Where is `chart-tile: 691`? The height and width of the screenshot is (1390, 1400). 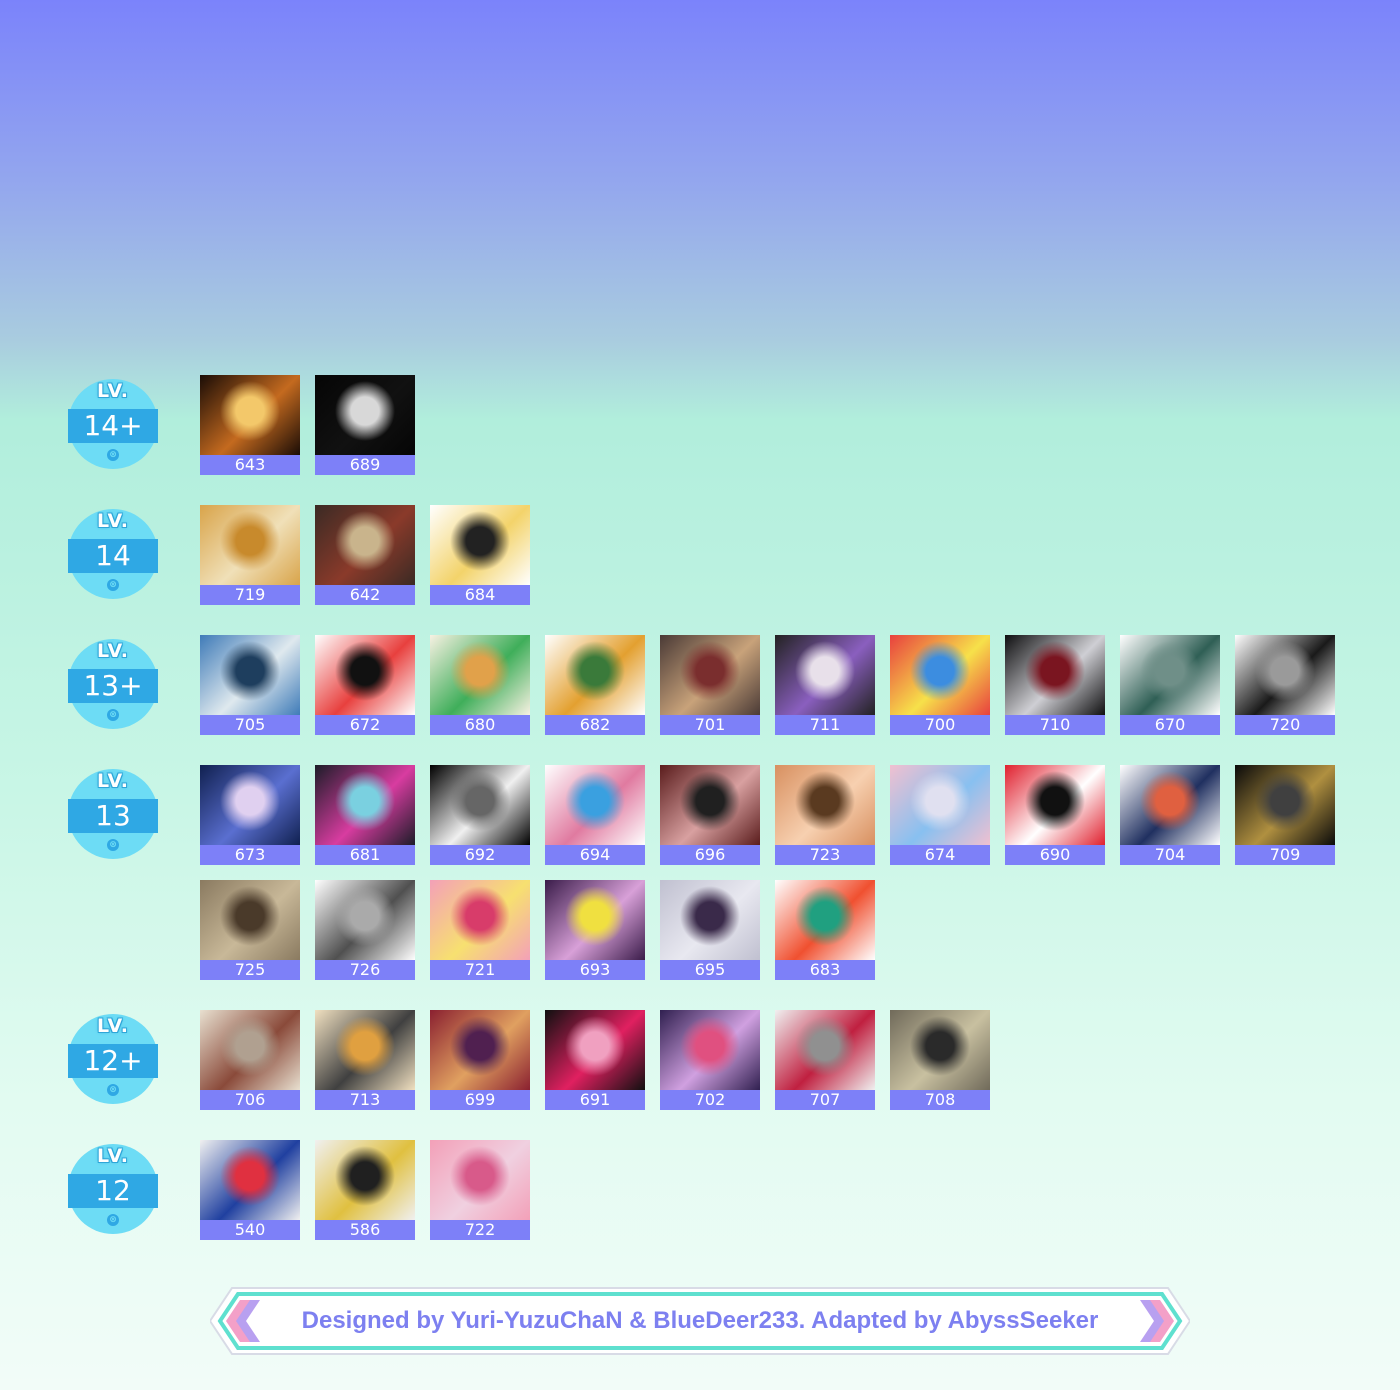
chart-tile: 691 is located at coordinates (595, 1060).